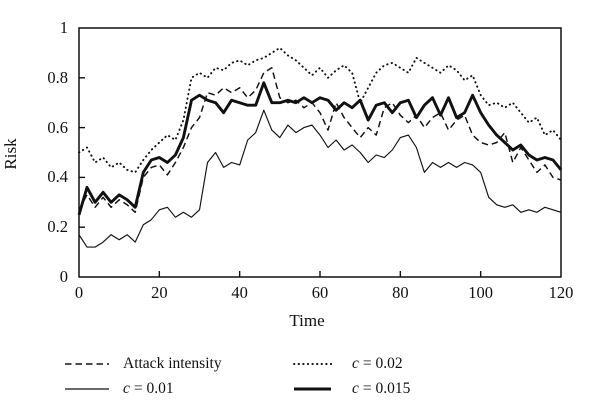 The image size is (600, 416). Describe the element at coordinates (481, 292) in the screenshot. I see `x-tick-label: 100` at that location.